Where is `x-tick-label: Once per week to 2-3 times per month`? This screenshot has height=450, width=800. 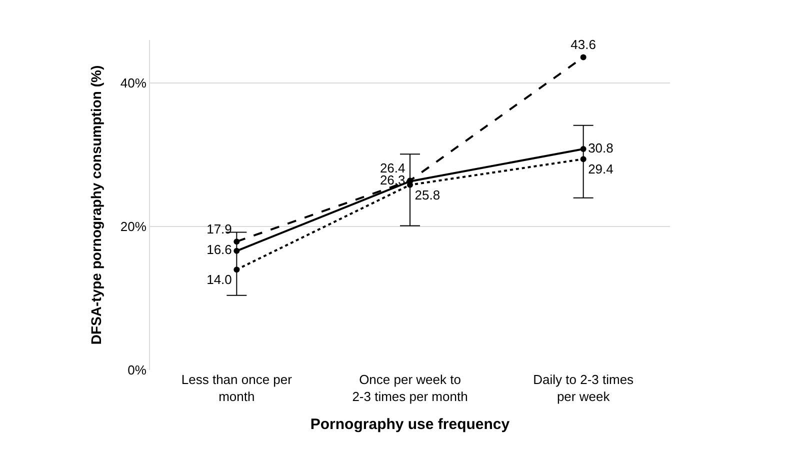 x-tick-label: Once per week to 2-3 times per month is located at coordinates (410, 388).